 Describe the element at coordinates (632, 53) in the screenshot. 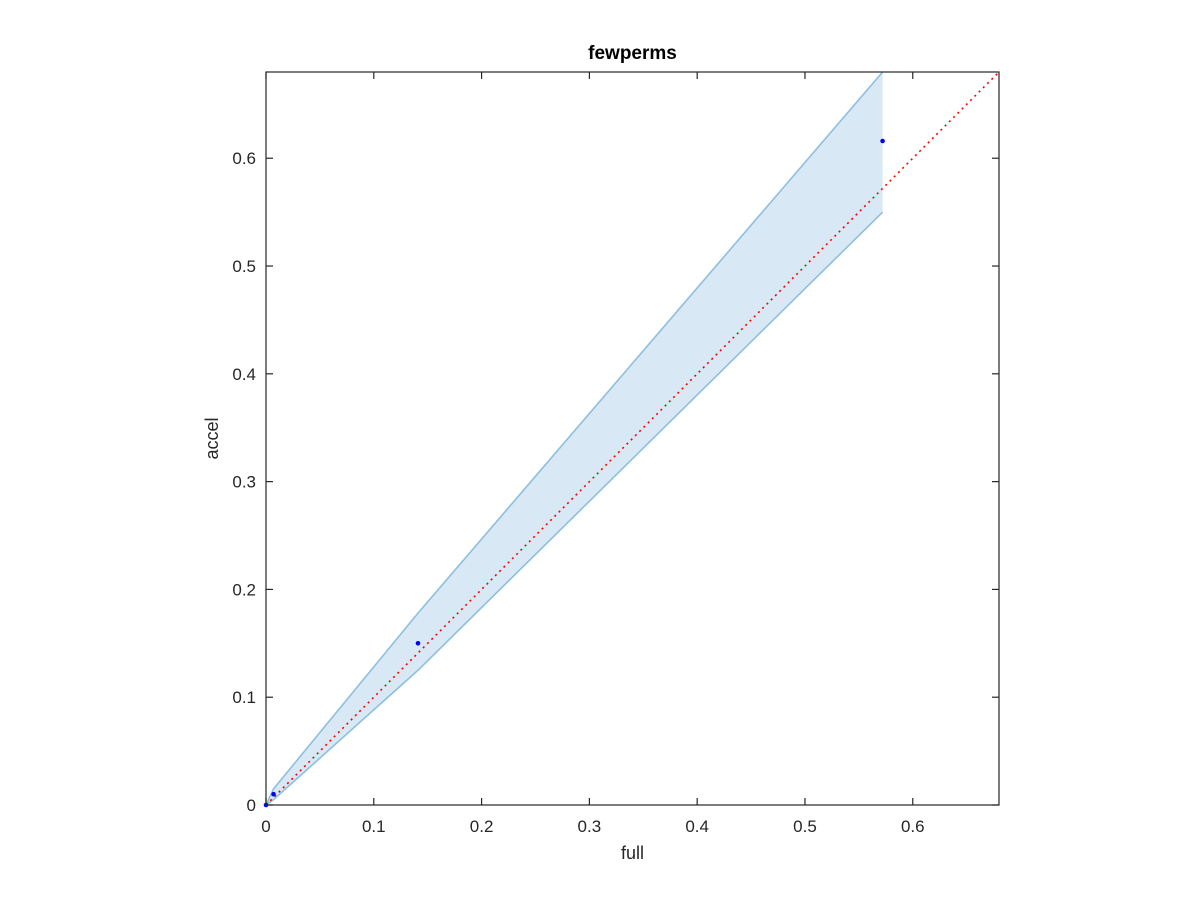

I see `chart-title: fewperms` at that location.